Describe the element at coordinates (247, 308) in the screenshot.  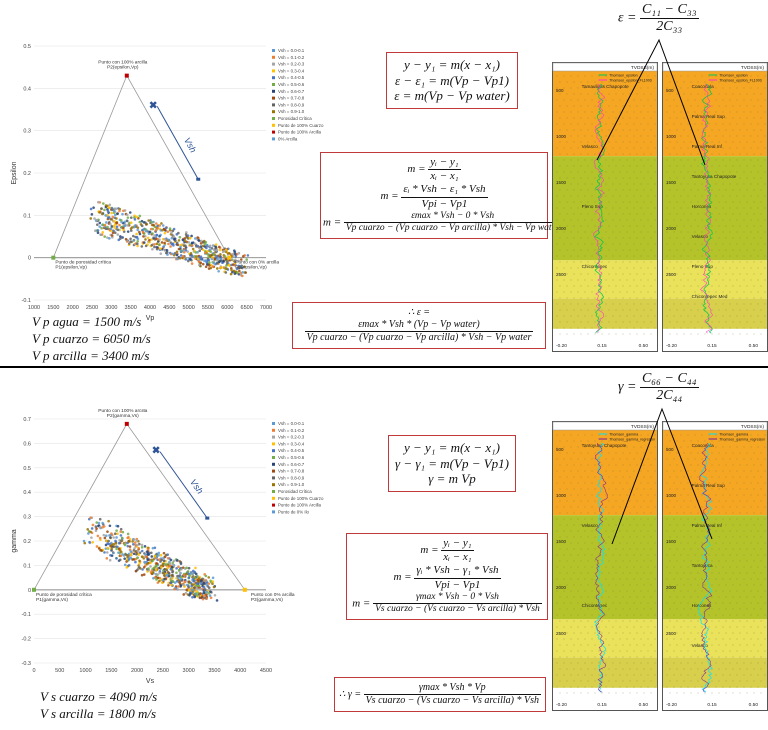
I see `x-tick-label: 6500` at that location.